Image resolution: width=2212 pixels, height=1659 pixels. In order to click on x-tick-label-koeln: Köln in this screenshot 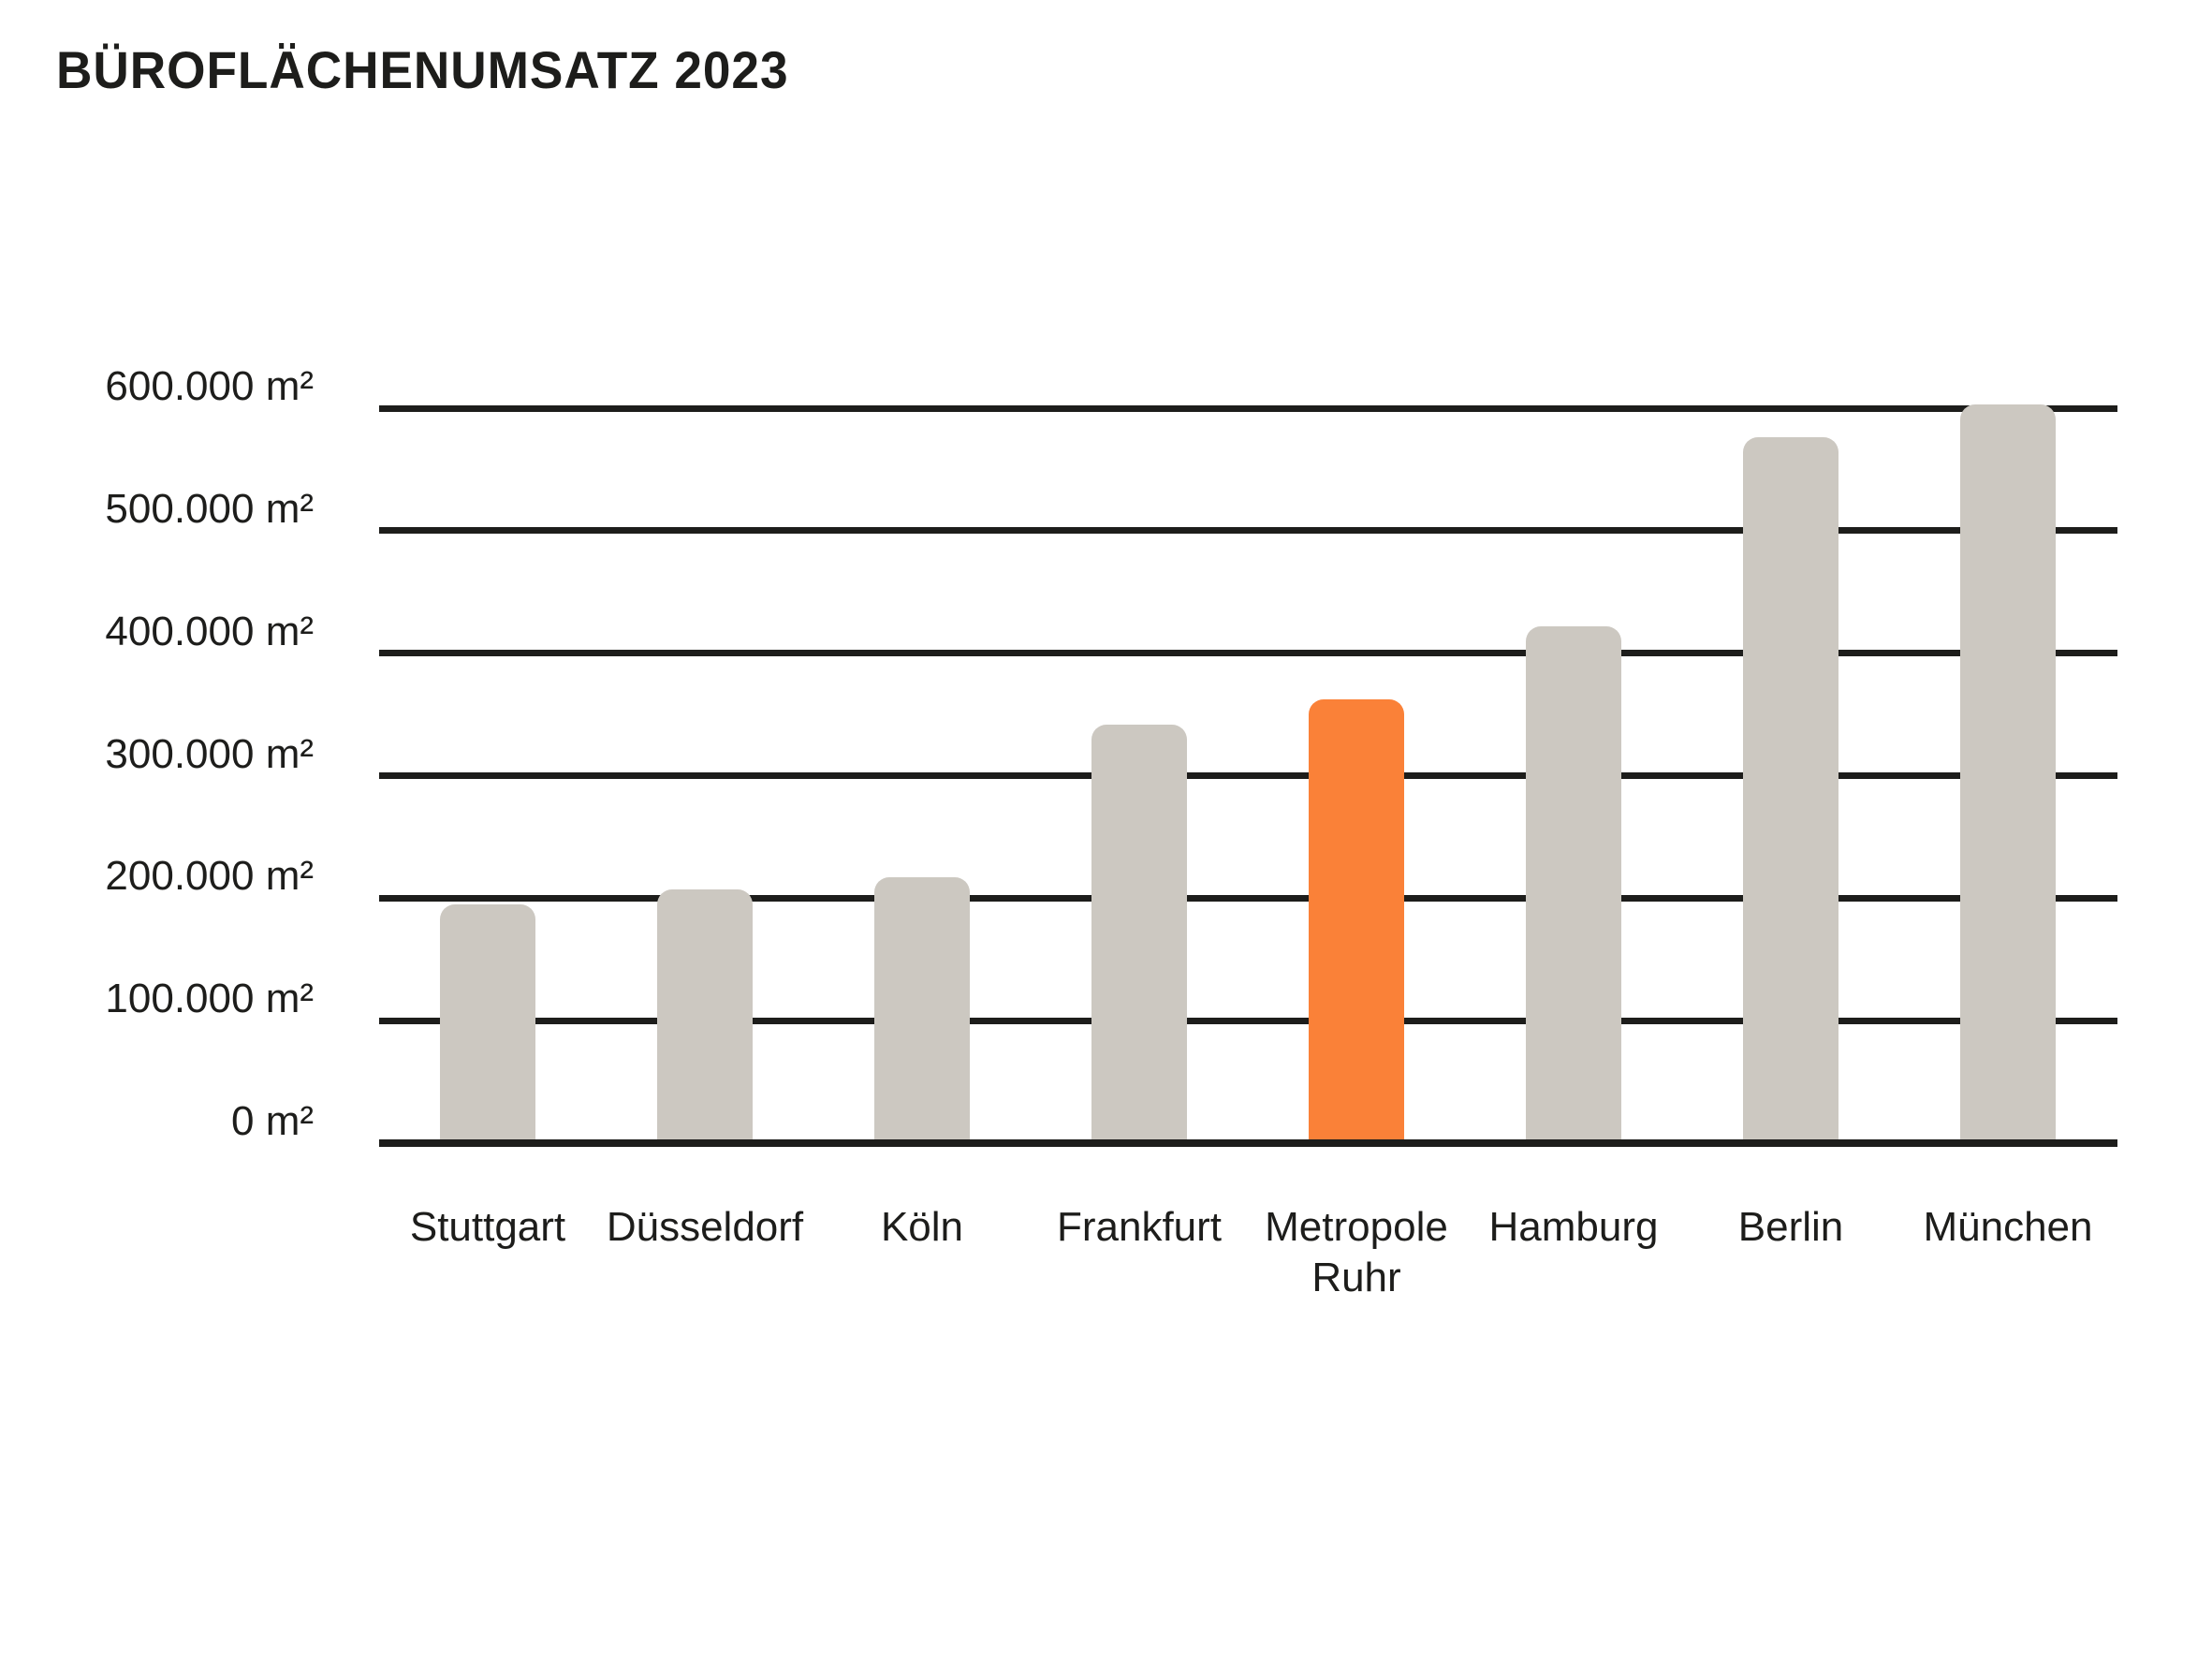, I will do `click(922, 1227)`.